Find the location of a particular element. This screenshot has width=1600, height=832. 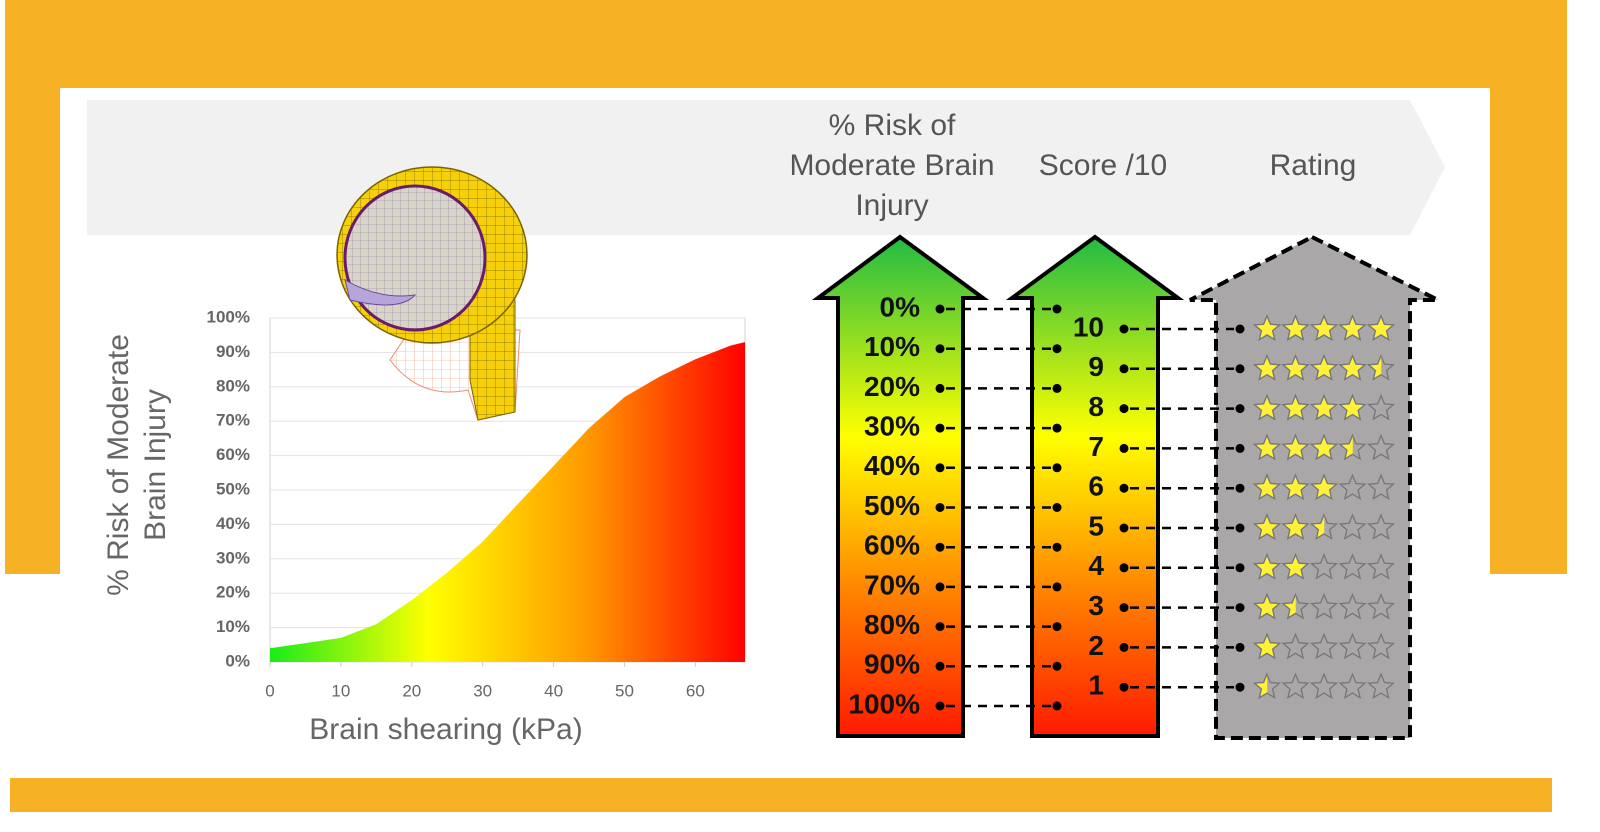

y-tick-label: 0% is located at coordinates (237, 660).